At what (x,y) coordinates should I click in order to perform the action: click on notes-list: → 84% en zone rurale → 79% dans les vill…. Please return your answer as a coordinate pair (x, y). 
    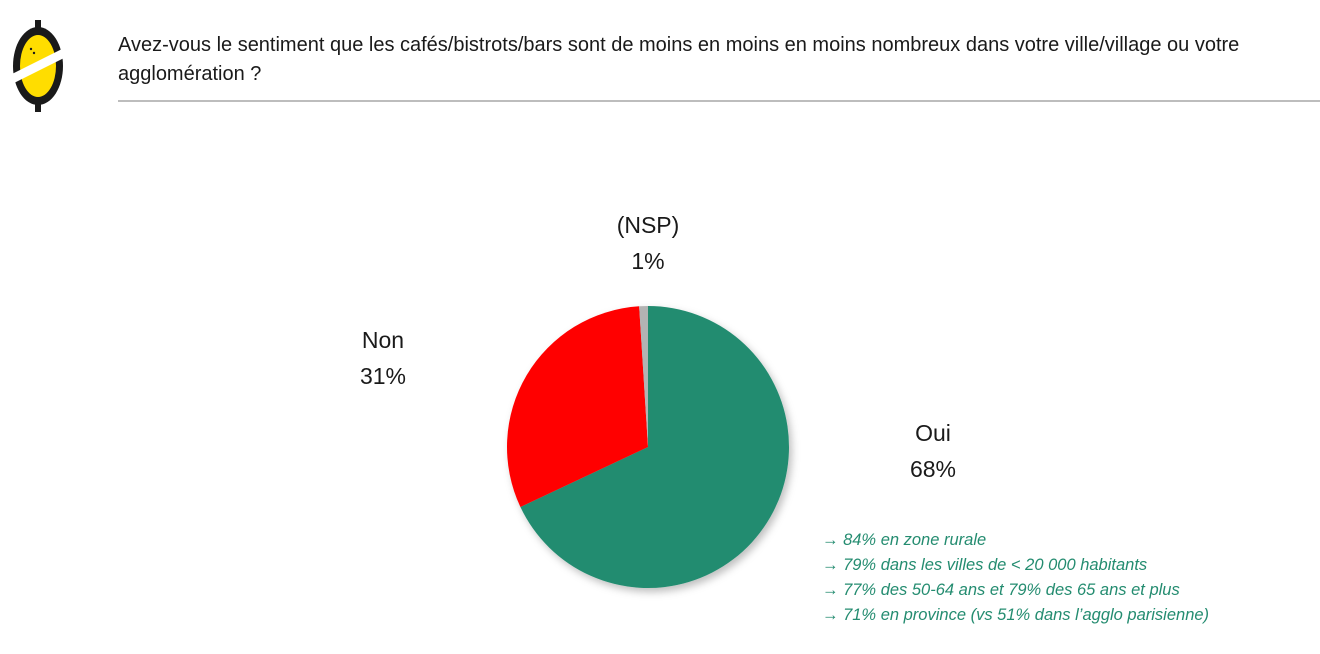
    Looking at the image, I should click on (1015, 578).